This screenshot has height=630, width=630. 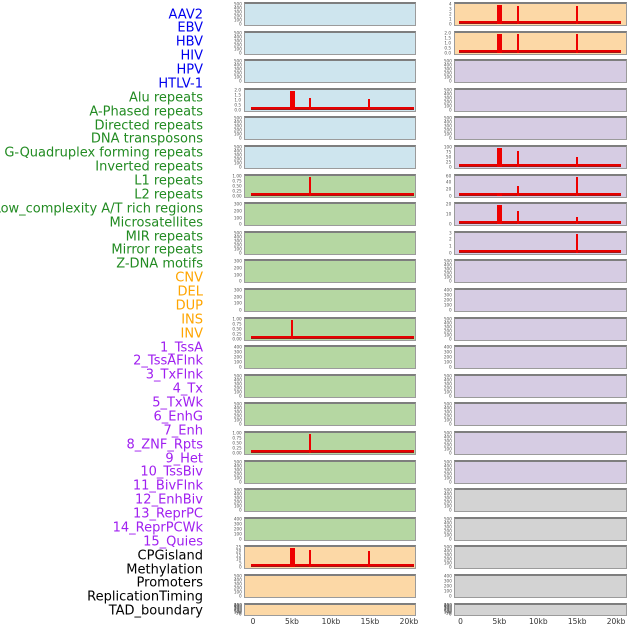 I want to click on row-label-8_ZNF_Rpts: 8_ZNF_Rpts, so click(x=164, y=445).